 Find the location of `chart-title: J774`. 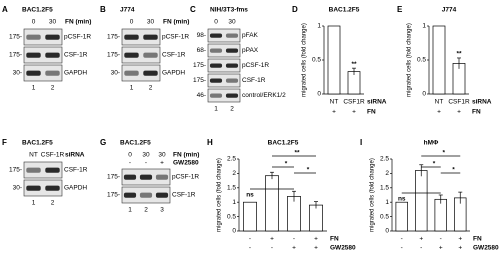

chart-title: J774 is located at coordinates (449, 10).